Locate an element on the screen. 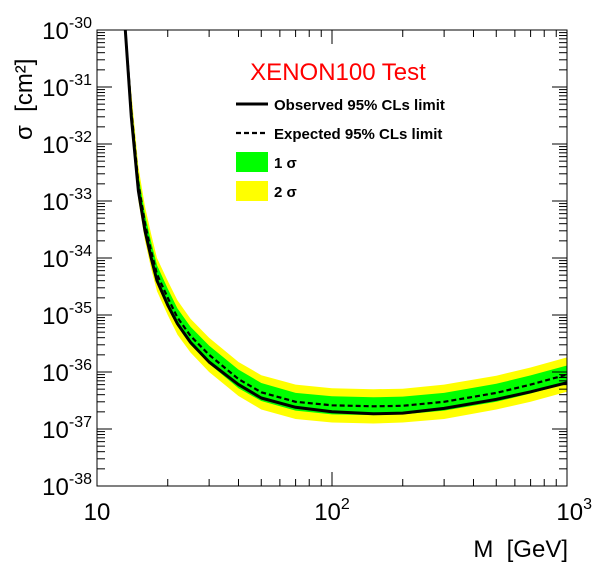 This screenshot has height=574, width=596. legend-swatch-1sigma is located at coordinates (252, 162).